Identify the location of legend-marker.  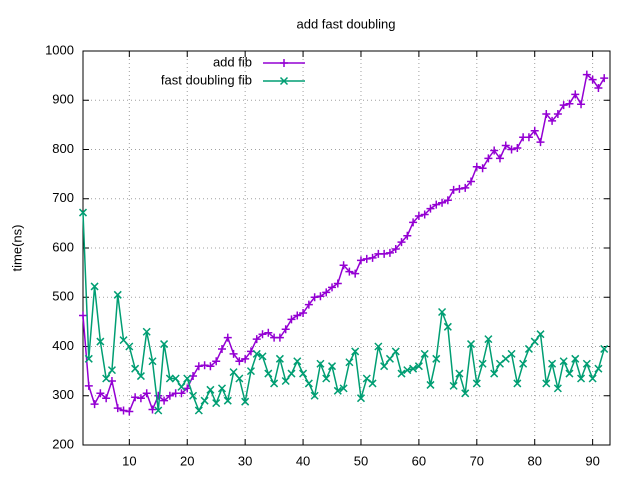
(284, 63).